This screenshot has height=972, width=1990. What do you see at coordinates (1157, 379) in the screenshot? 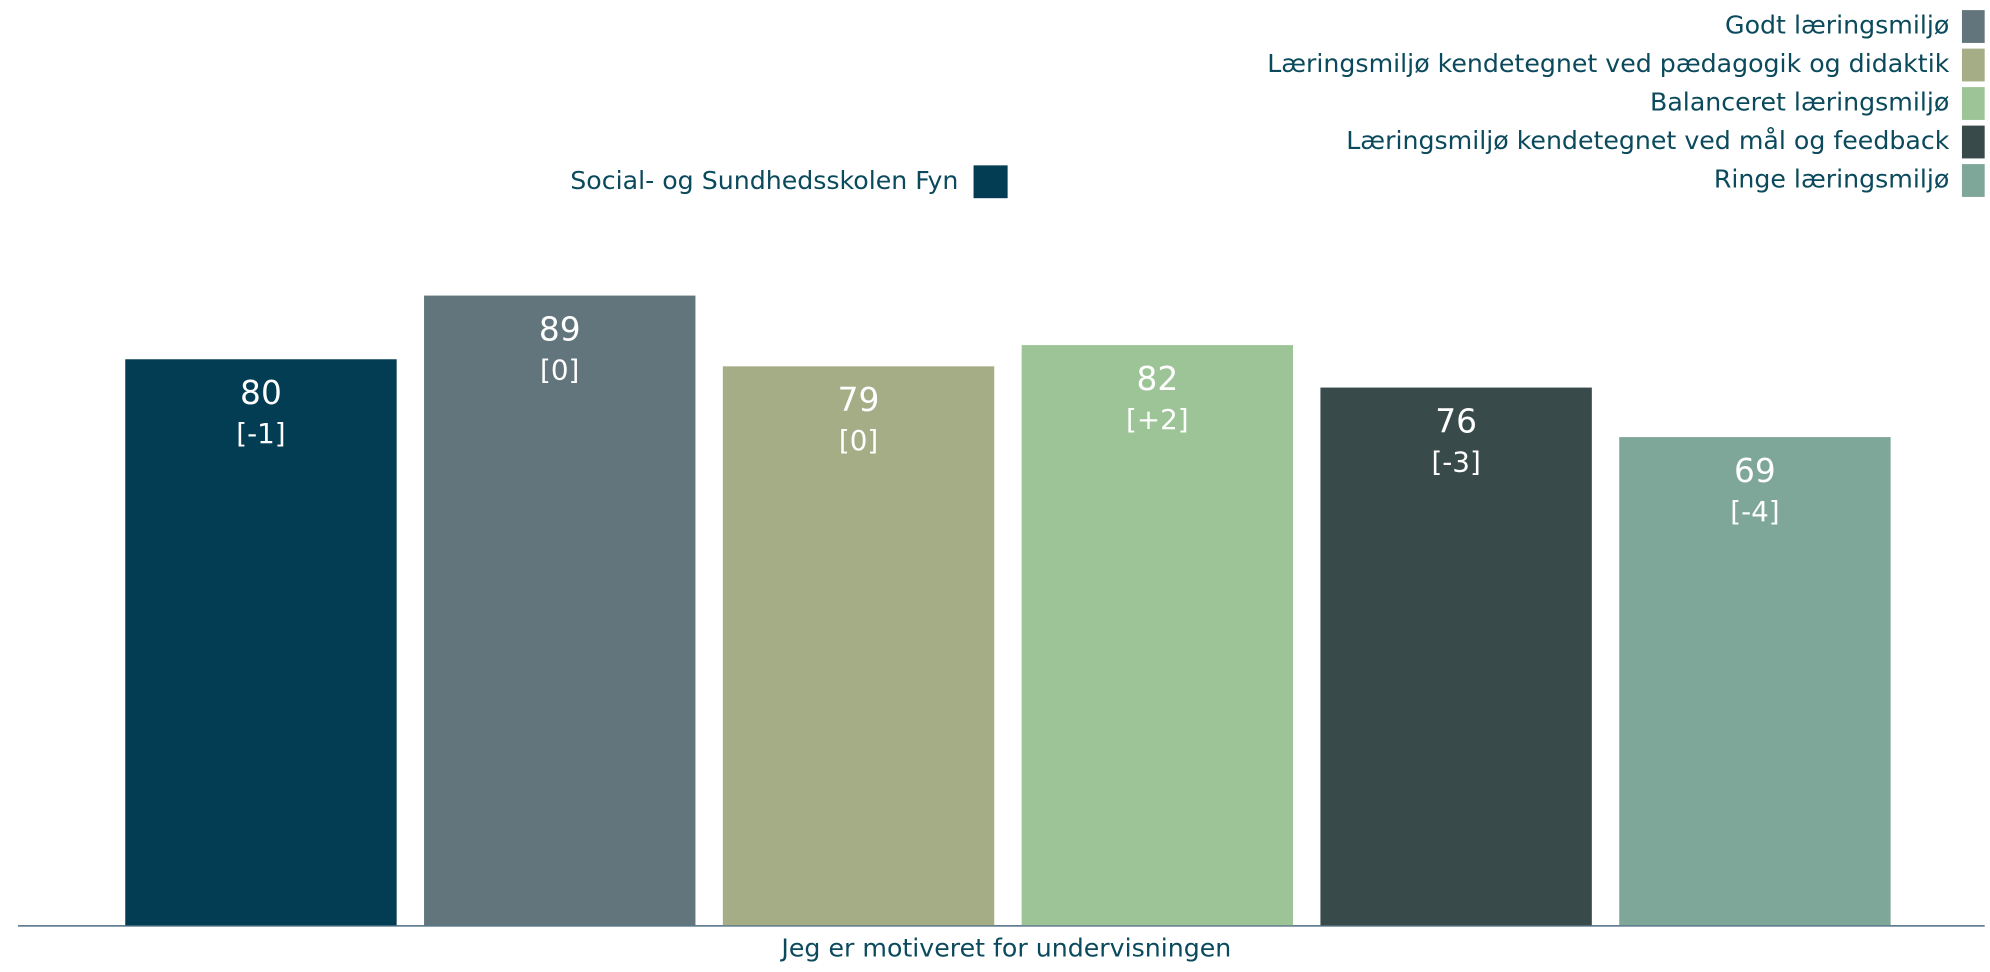
I see `value-label: 82` at bounding box center [1157, 379].